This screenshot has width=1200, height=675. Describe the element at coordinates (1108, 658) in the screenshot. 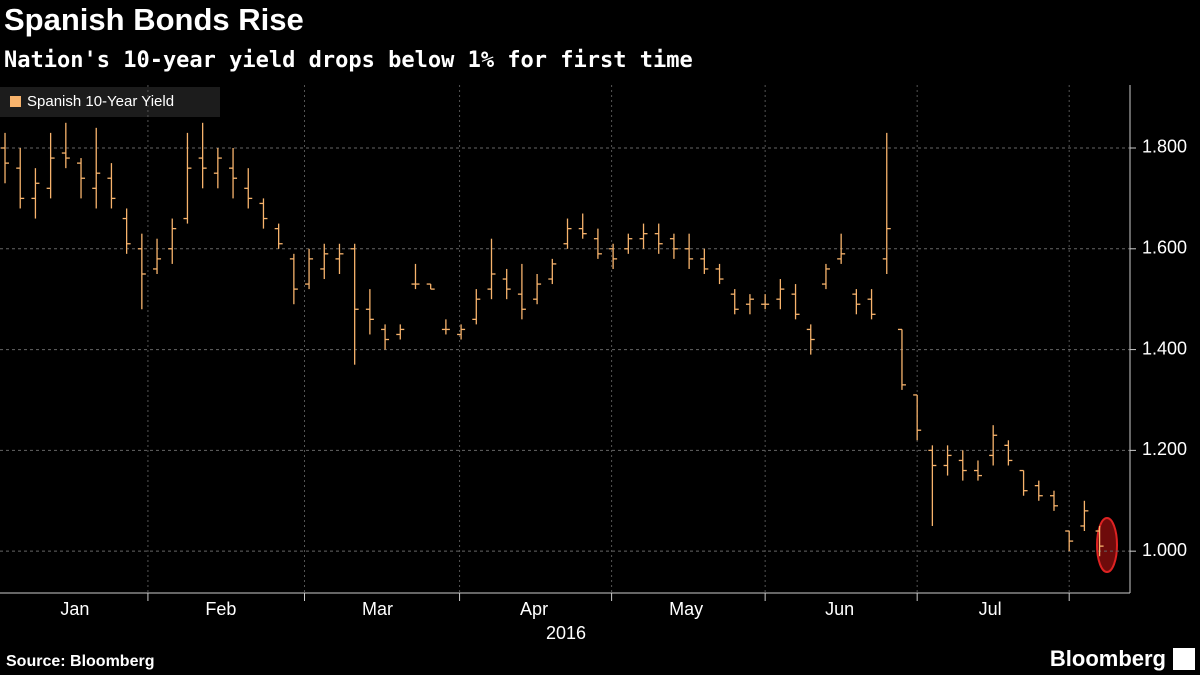

I see `brand: Bloomberg` at that location.